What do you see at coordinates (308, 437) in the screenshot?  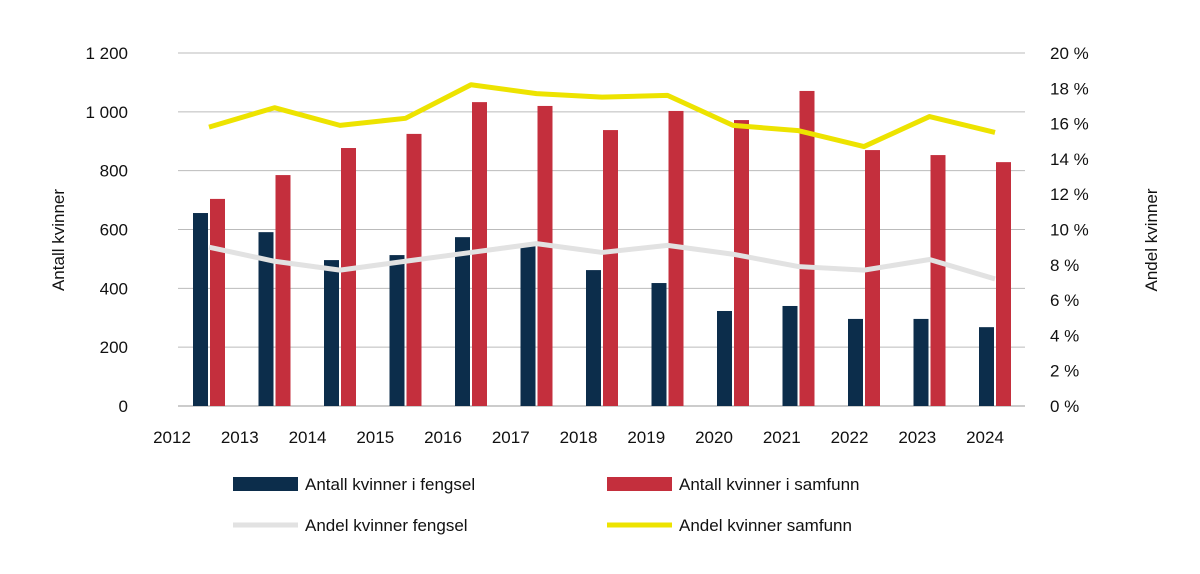 I see `x-tick-label: 2014` at bounding box center [308, 437].